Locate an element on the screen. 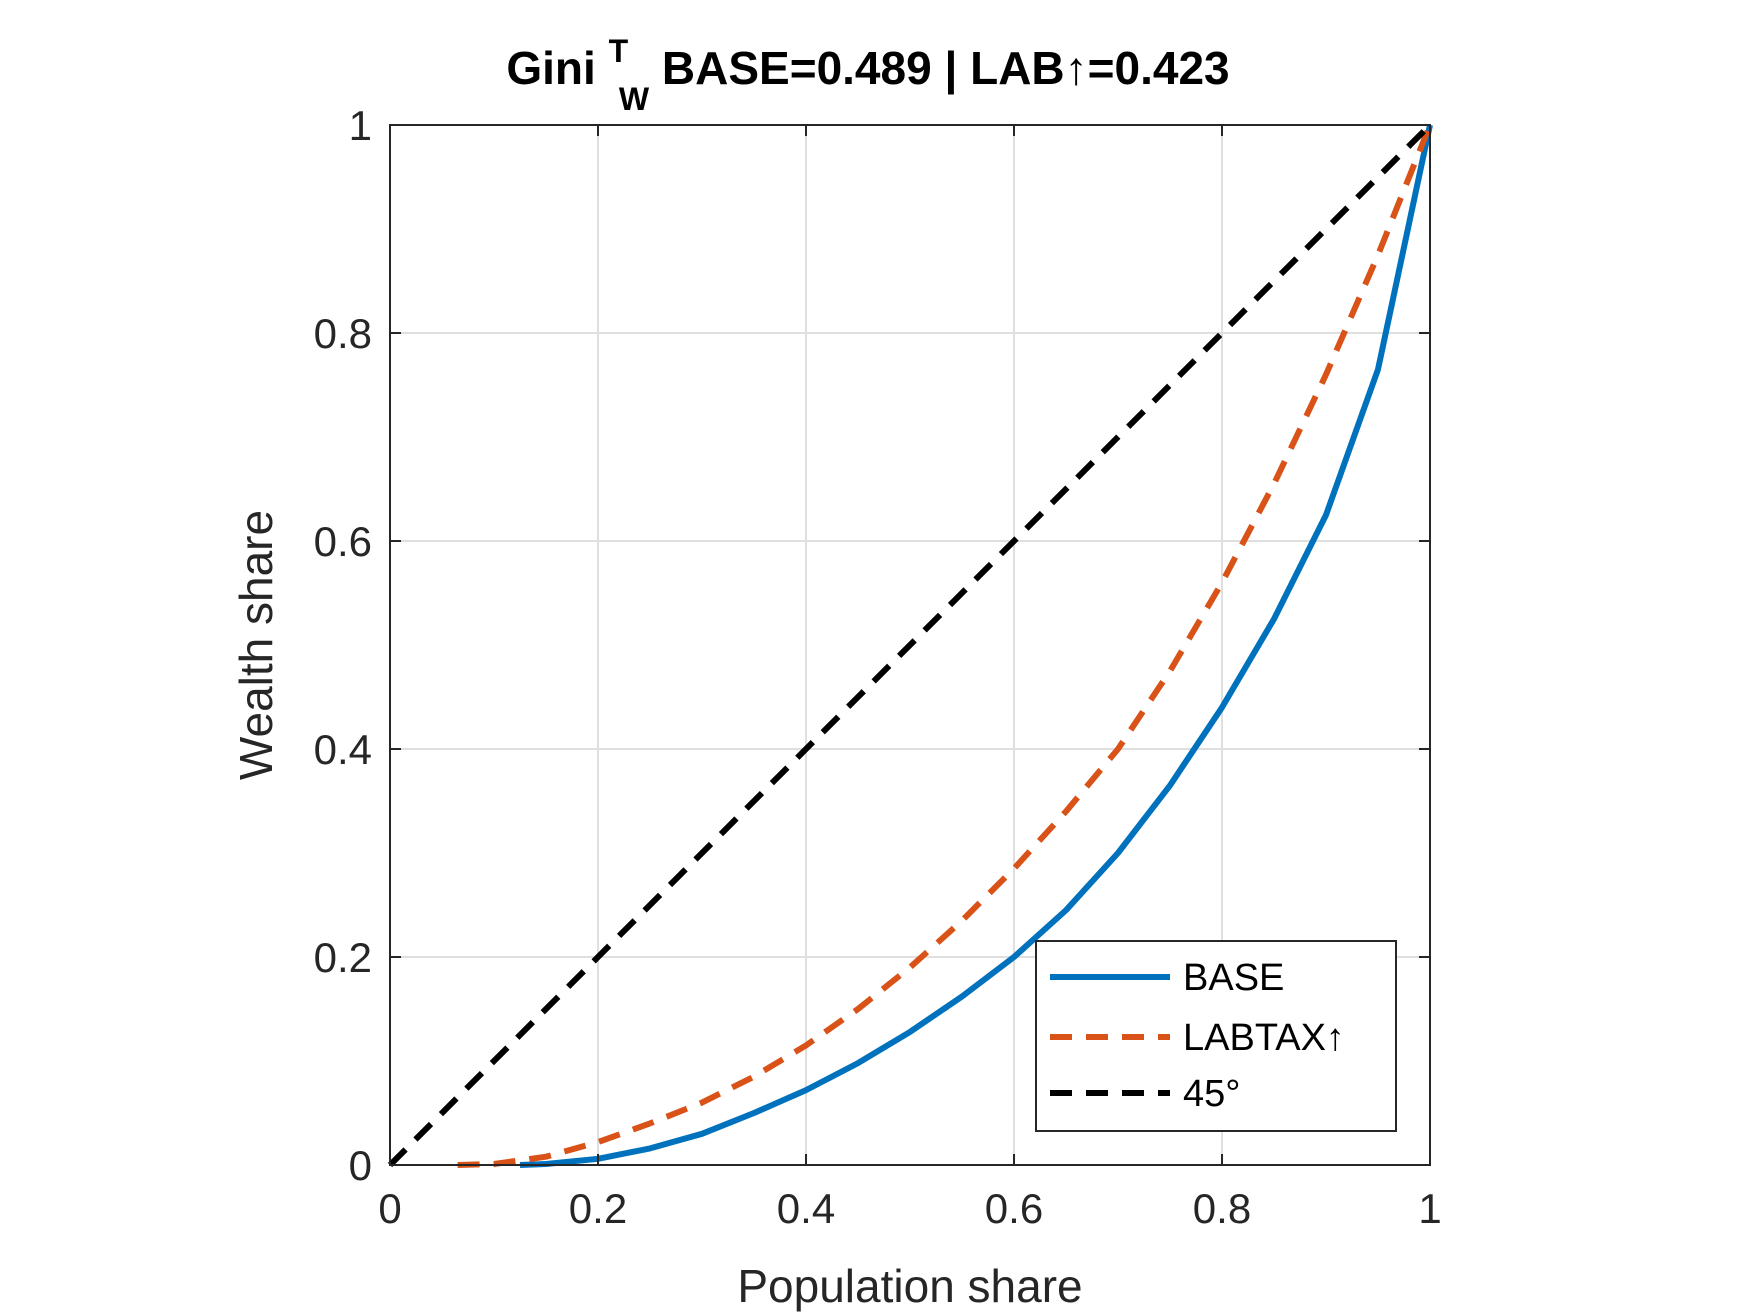 Image resolution: width=1750 pixels, height=1313 pixels. legend-label-45deg: 45° is located at coordinates (1211, 1094).